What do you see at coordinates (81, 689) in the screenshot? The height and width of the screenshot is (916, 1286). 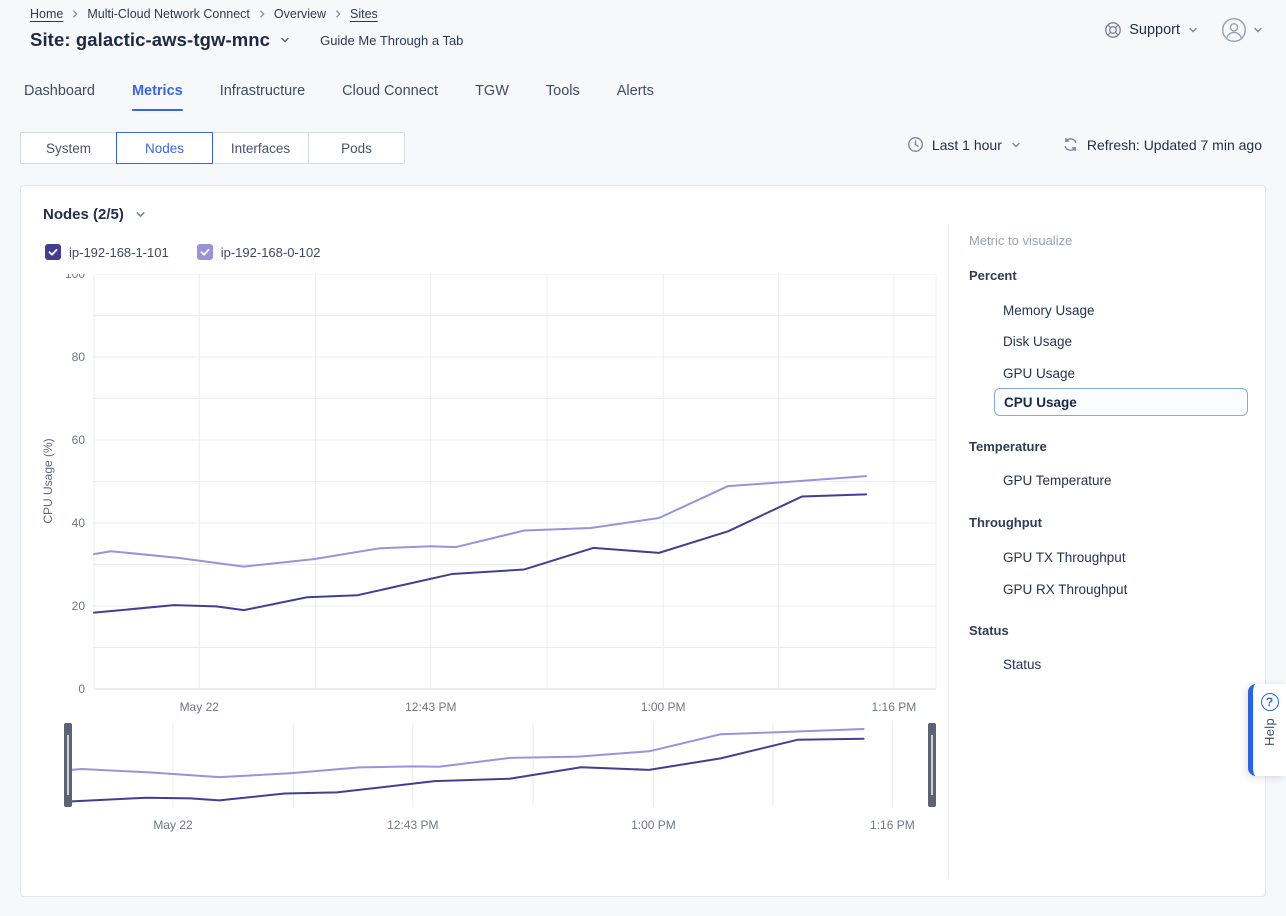 I see `svg-text: 0` at bounding box center [81, 689].